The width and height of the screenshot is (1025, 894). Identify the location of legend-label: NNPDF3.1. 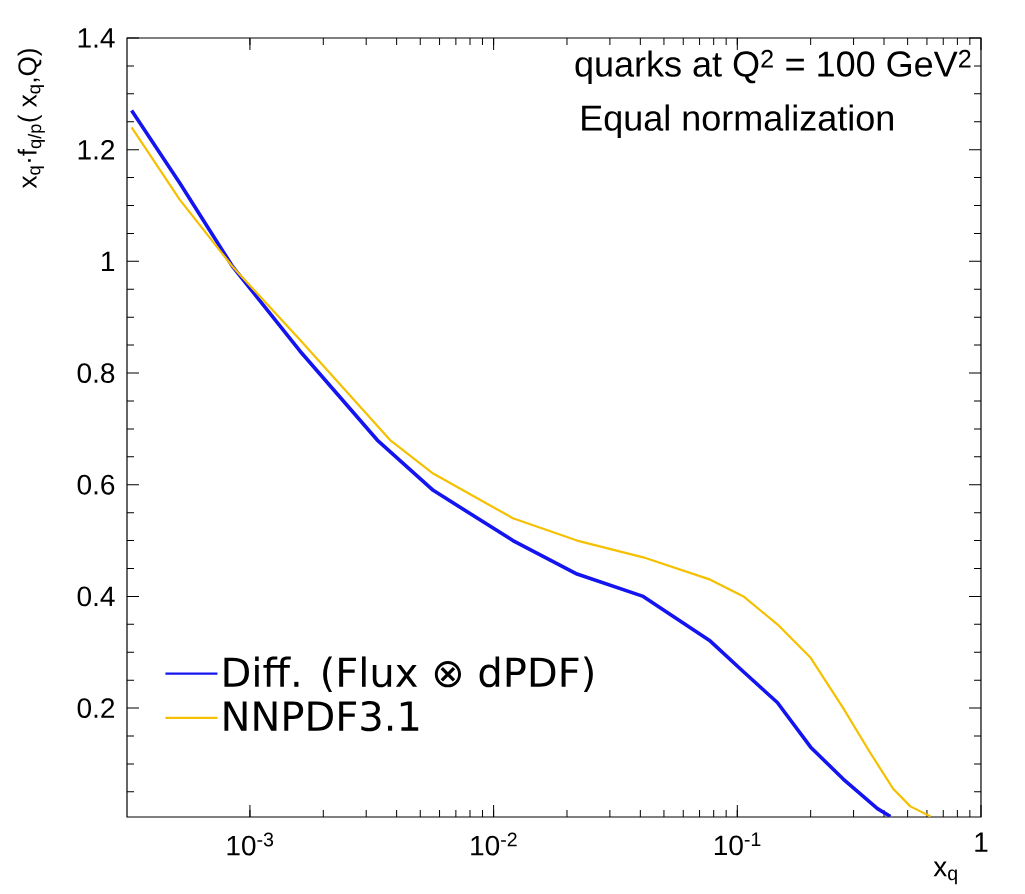
(321, 716).